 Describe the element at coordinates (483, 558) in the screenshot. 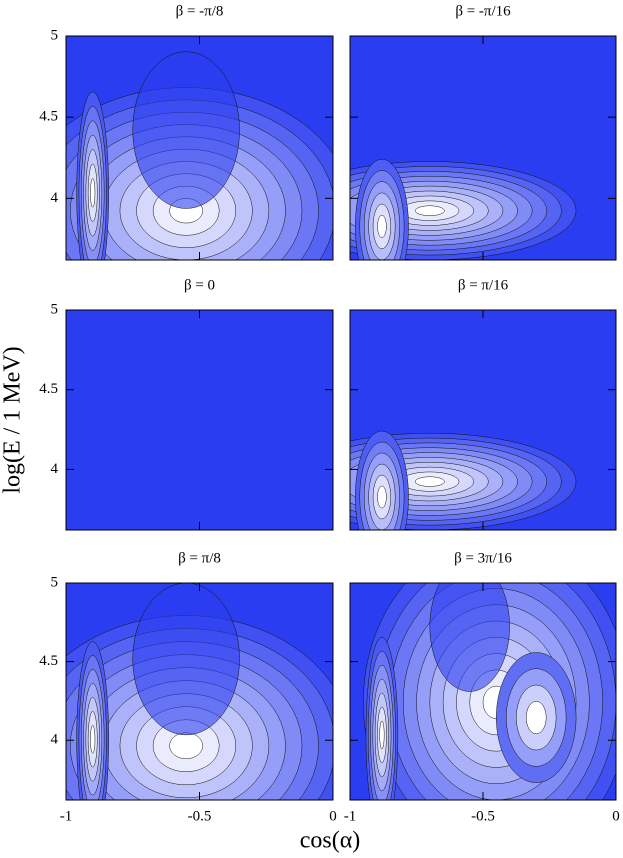

I see `panel-title: β = 3π/16` at that location.